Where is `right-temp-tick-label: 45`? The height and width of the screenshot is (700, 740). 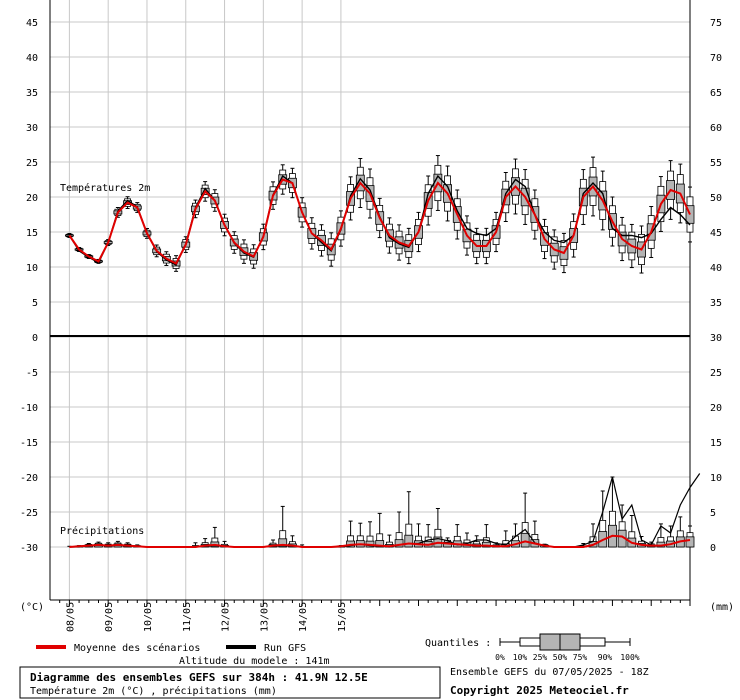 right-temp-tick-label: 45 is located at coordinates (716, 233).